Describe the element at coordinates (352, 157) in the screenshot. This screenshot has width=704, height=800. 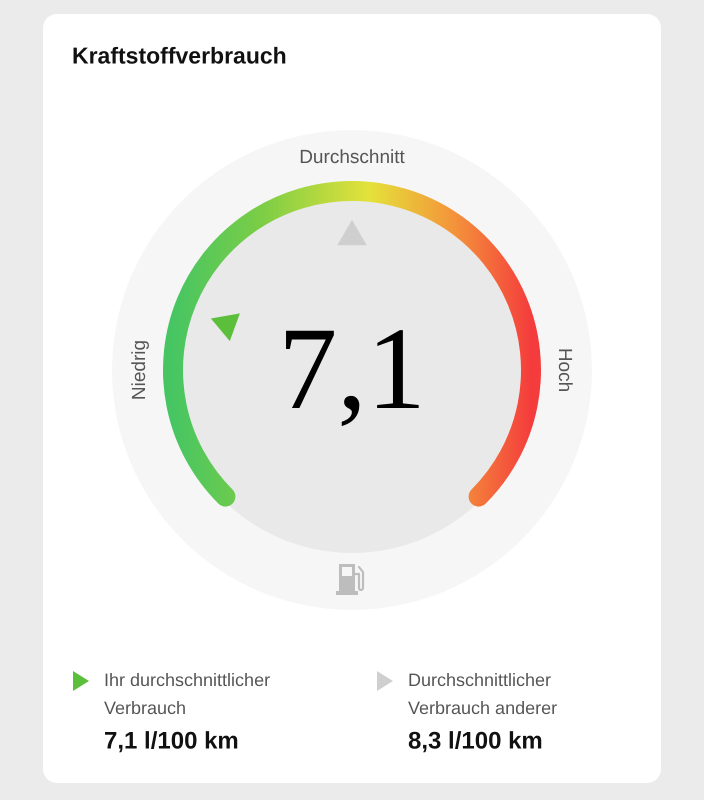
I see `text: Durchschnitt` at that location.